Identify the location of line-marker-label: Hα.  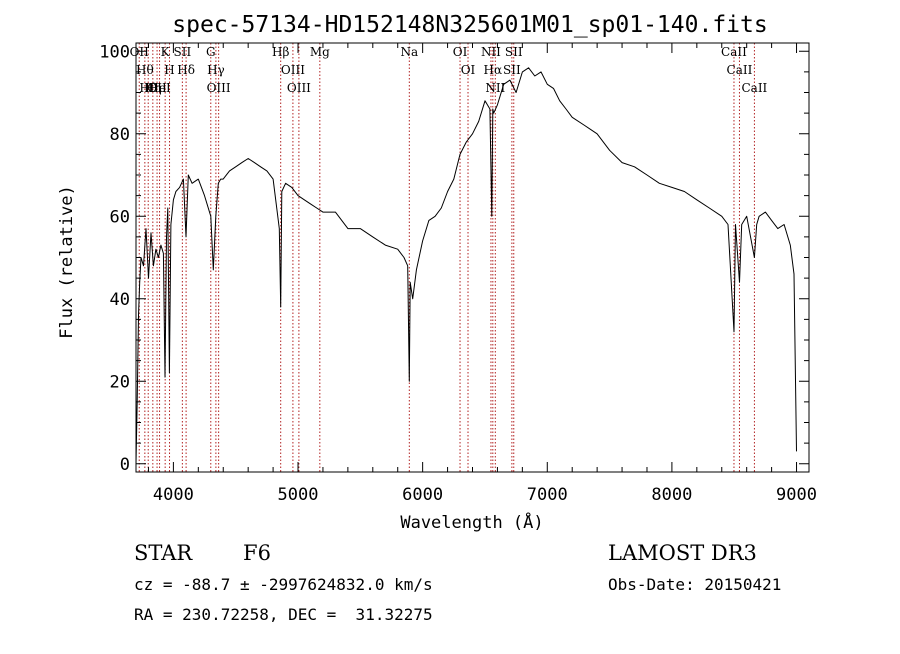
(493, 70).